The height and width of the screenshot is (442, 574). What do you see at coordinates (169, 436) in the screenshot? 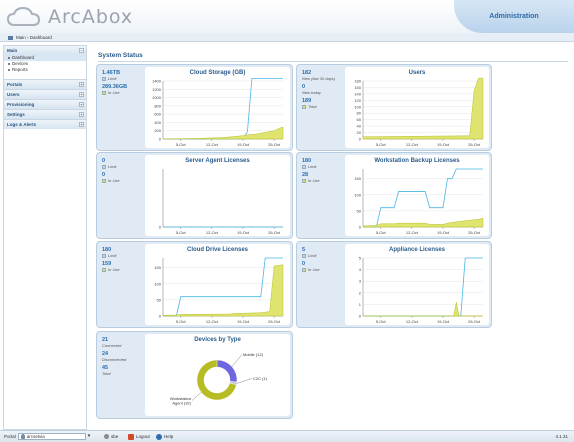
I see `help-label: Help` at bounding box center [169, 436].